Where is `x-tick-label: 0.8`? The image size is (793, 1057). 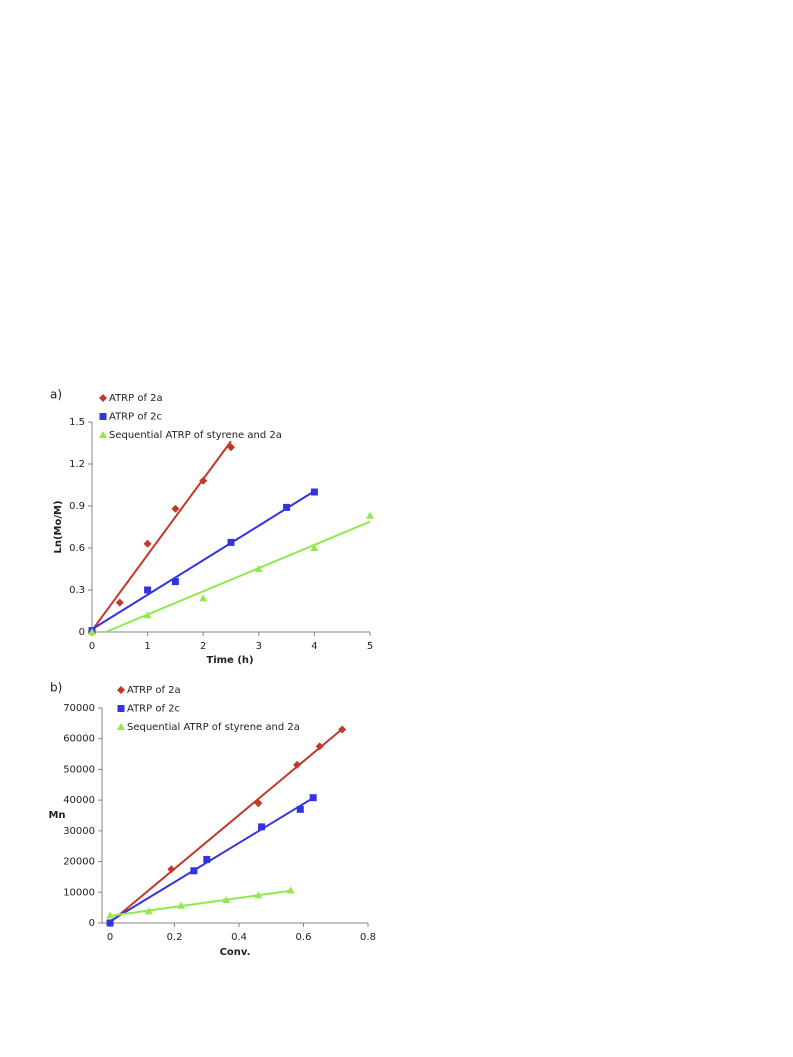
x-tick-label: 0.8 is located at coordinates (368, 937).